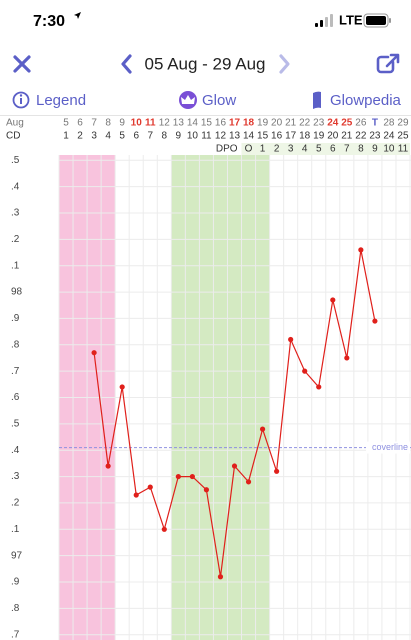 The image size is (411, 640). What do you see at coordinates (13, 136) in the screenshot?
I see `cd-label: CD` at bounding box center [13, 136].